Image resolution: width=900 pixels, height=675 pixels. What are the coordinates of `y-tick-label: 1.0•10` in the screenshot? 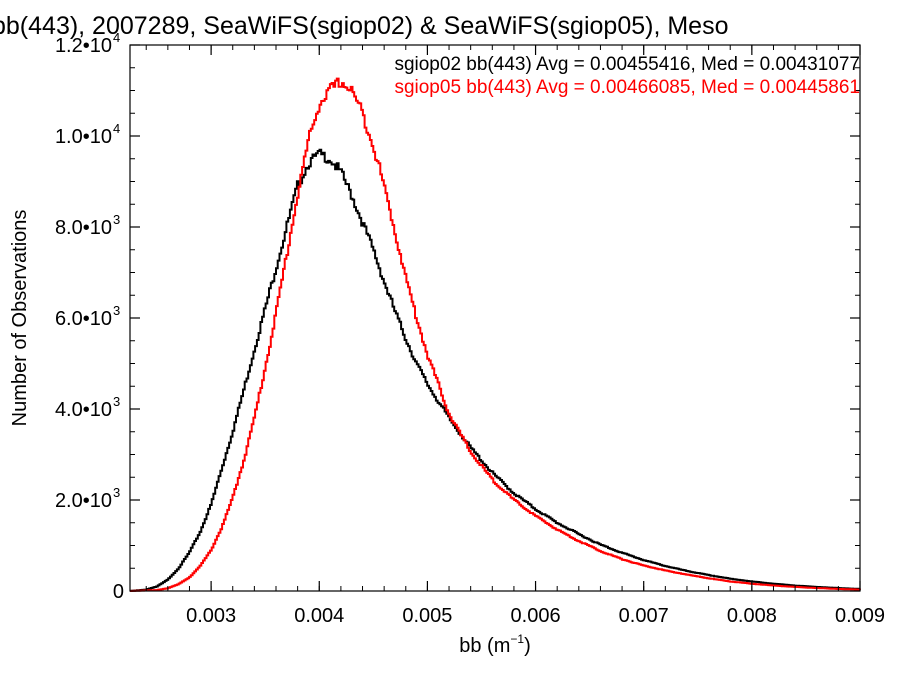 It's located at (83, 137).